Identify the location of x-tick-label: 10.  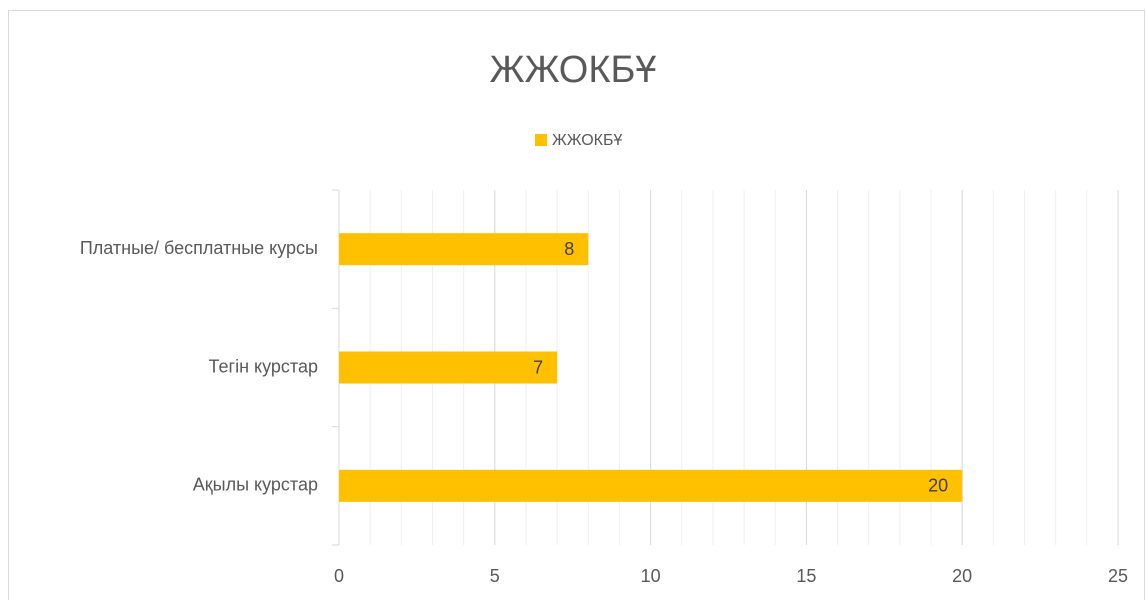
(651, 576).